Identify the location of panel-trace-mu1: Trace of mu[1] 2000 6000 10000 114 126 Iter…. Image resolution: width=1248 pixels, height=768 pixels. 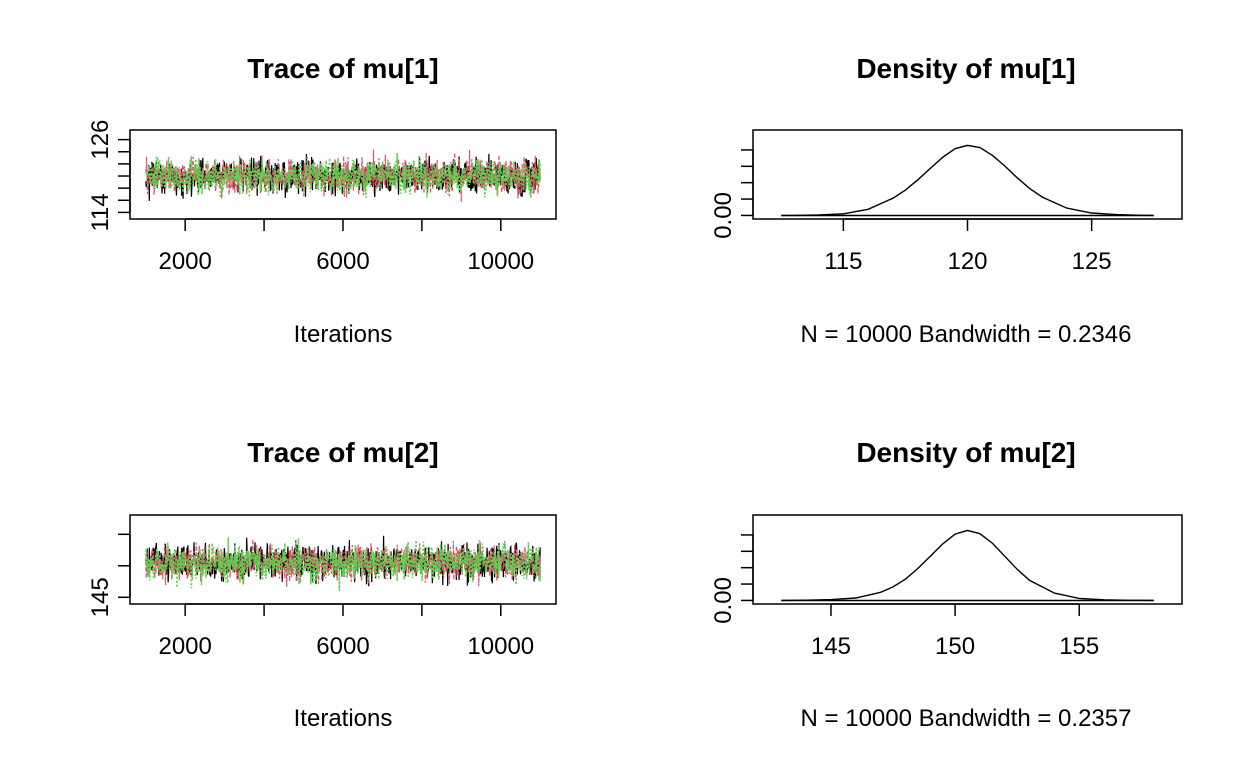
(322, 200).